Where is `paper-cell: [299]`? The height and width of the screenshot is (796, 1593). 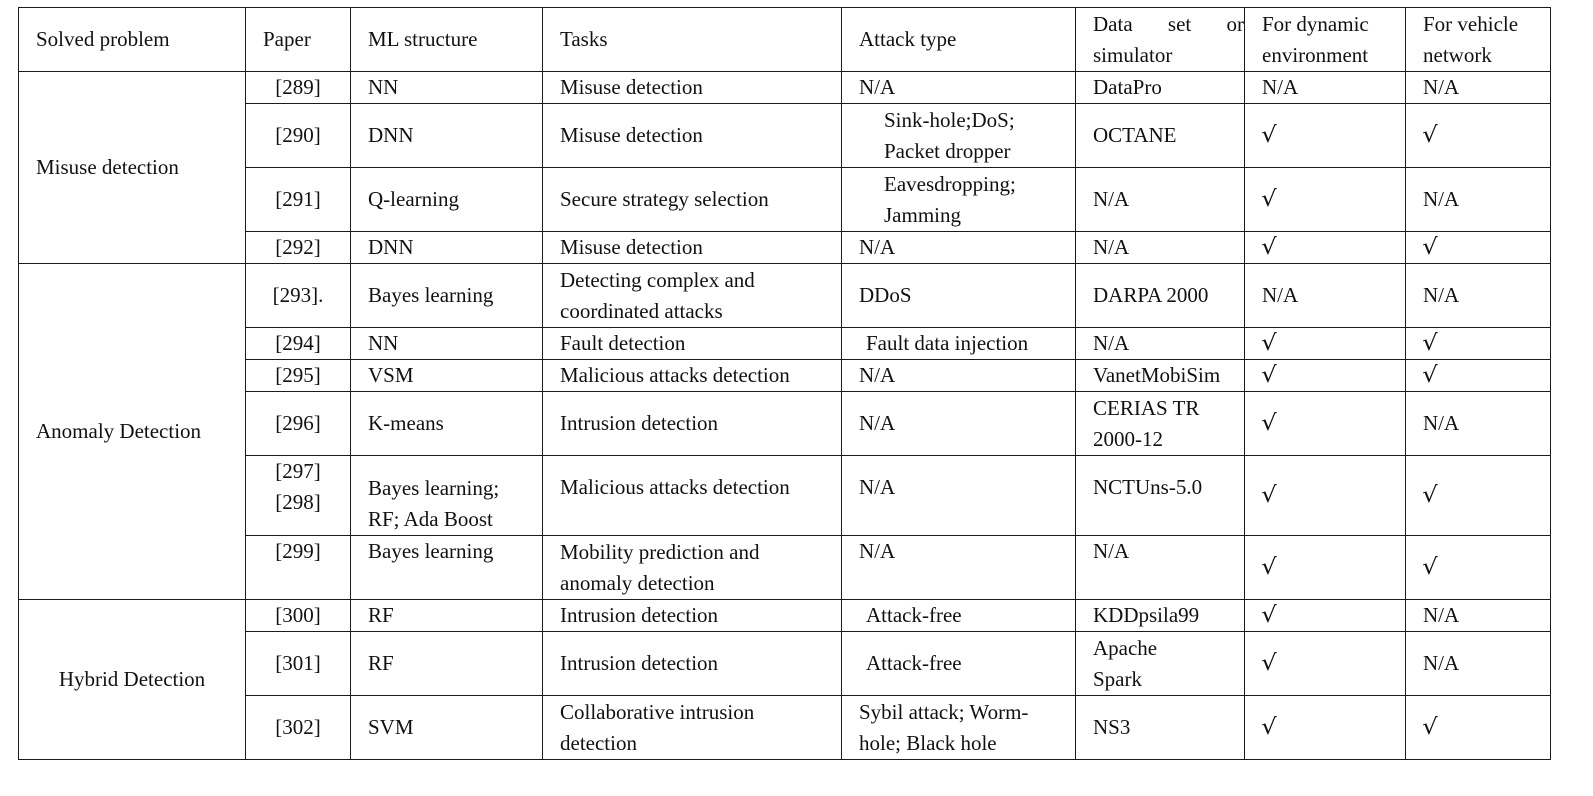
paper-cell: [299] is located at coordinates (298, 567).